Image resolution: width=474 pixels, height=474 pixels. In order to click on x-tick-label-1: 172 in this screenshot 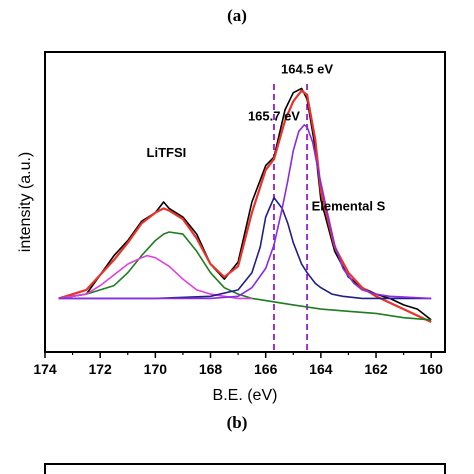, I will do `click(100, 369)`.